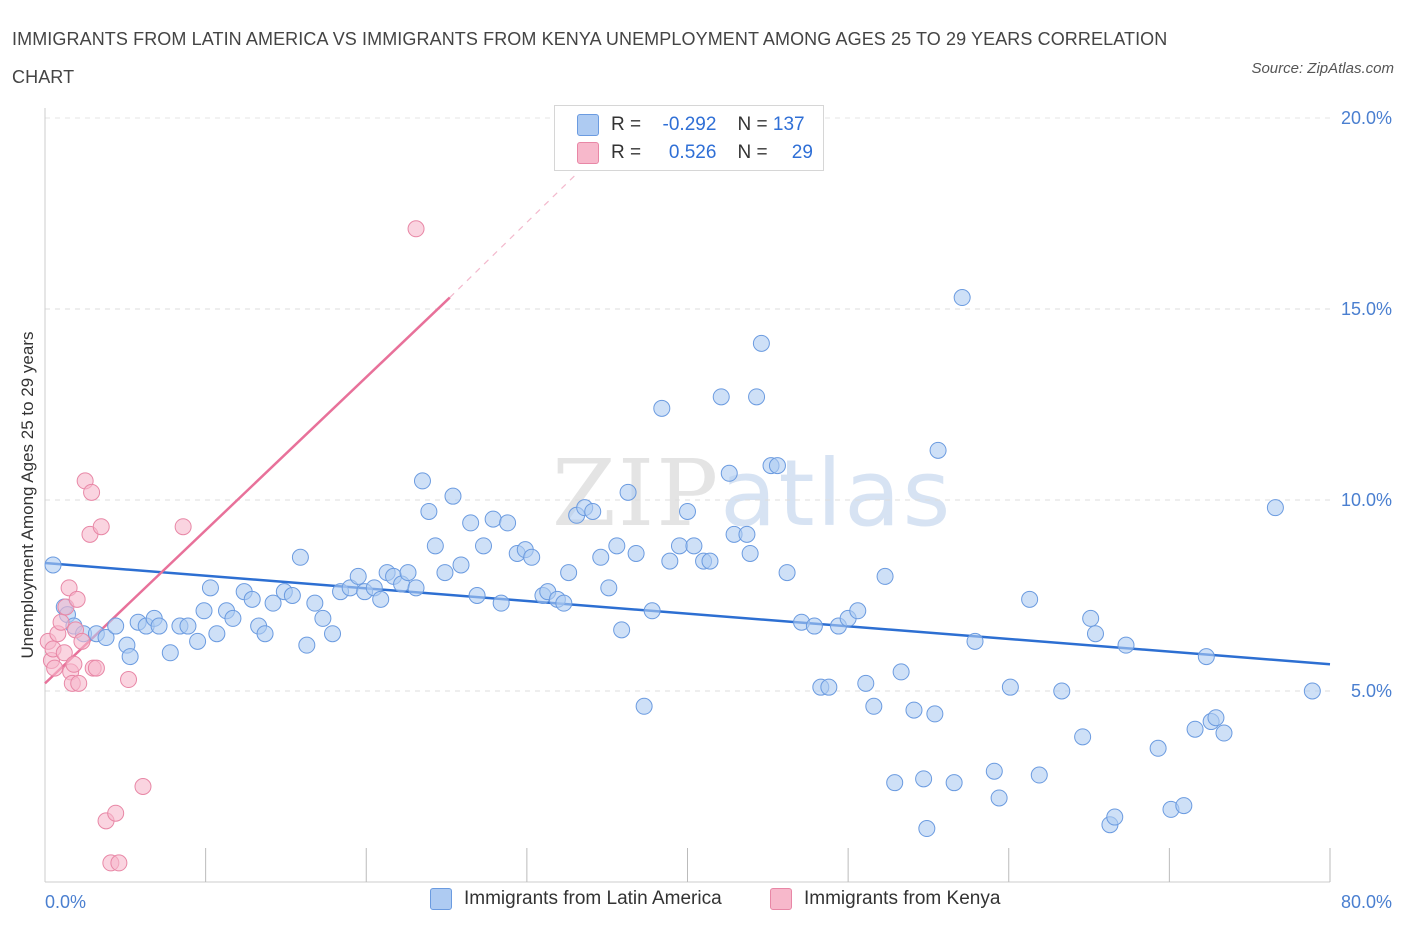  Describe the element at coordinates (1366, 309) in the screenshot. I see `y-tick-label: 15.0%` at that location.